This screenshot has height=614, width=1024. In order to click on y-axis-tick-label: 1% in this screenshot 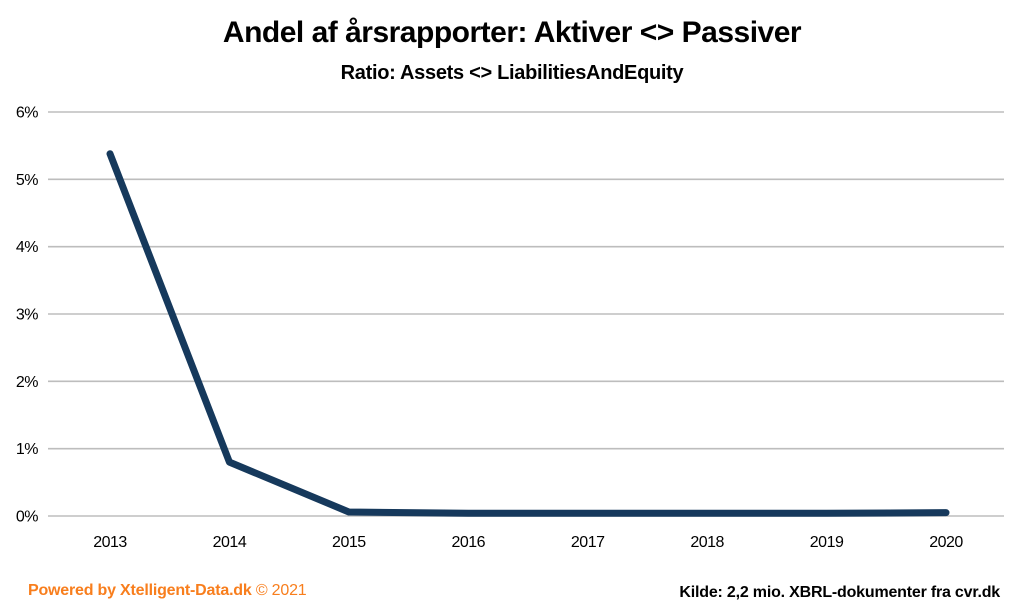, I will do `click(27, 449)`.